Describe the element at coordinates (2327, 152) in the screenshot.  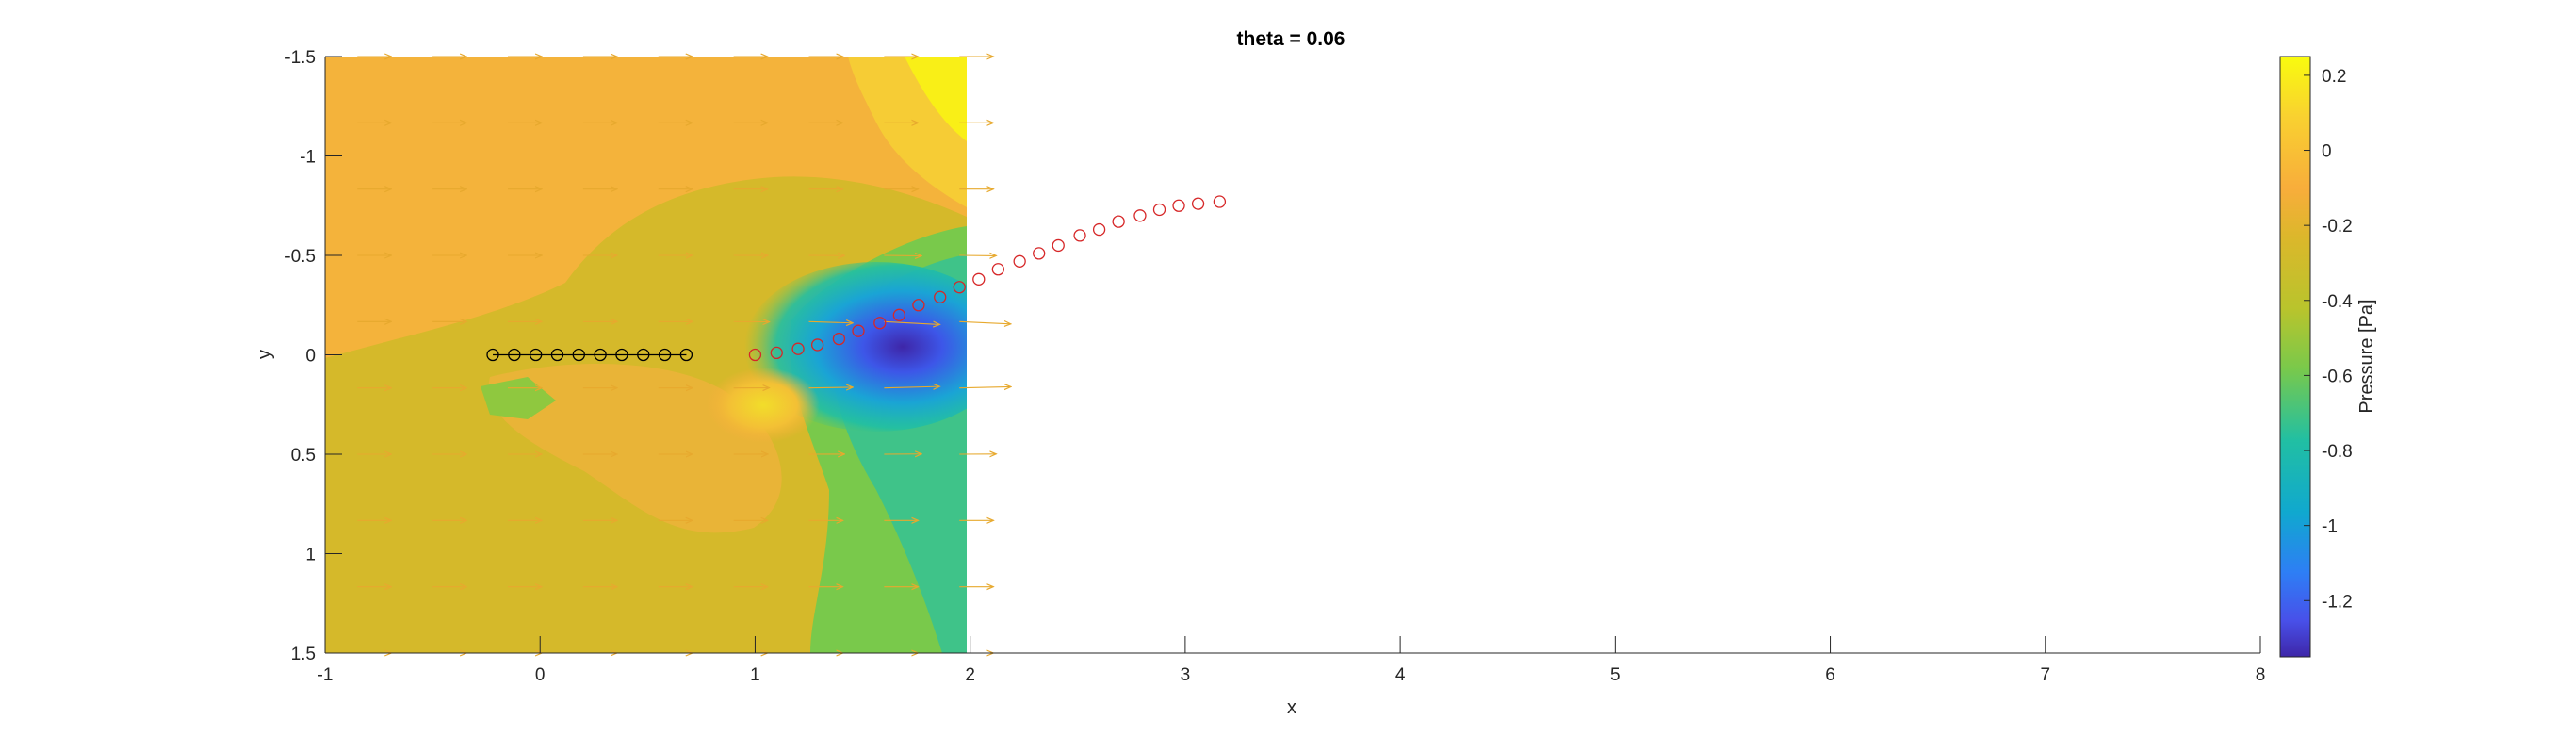
I see `colorbar-tick-label: 0` at that location.